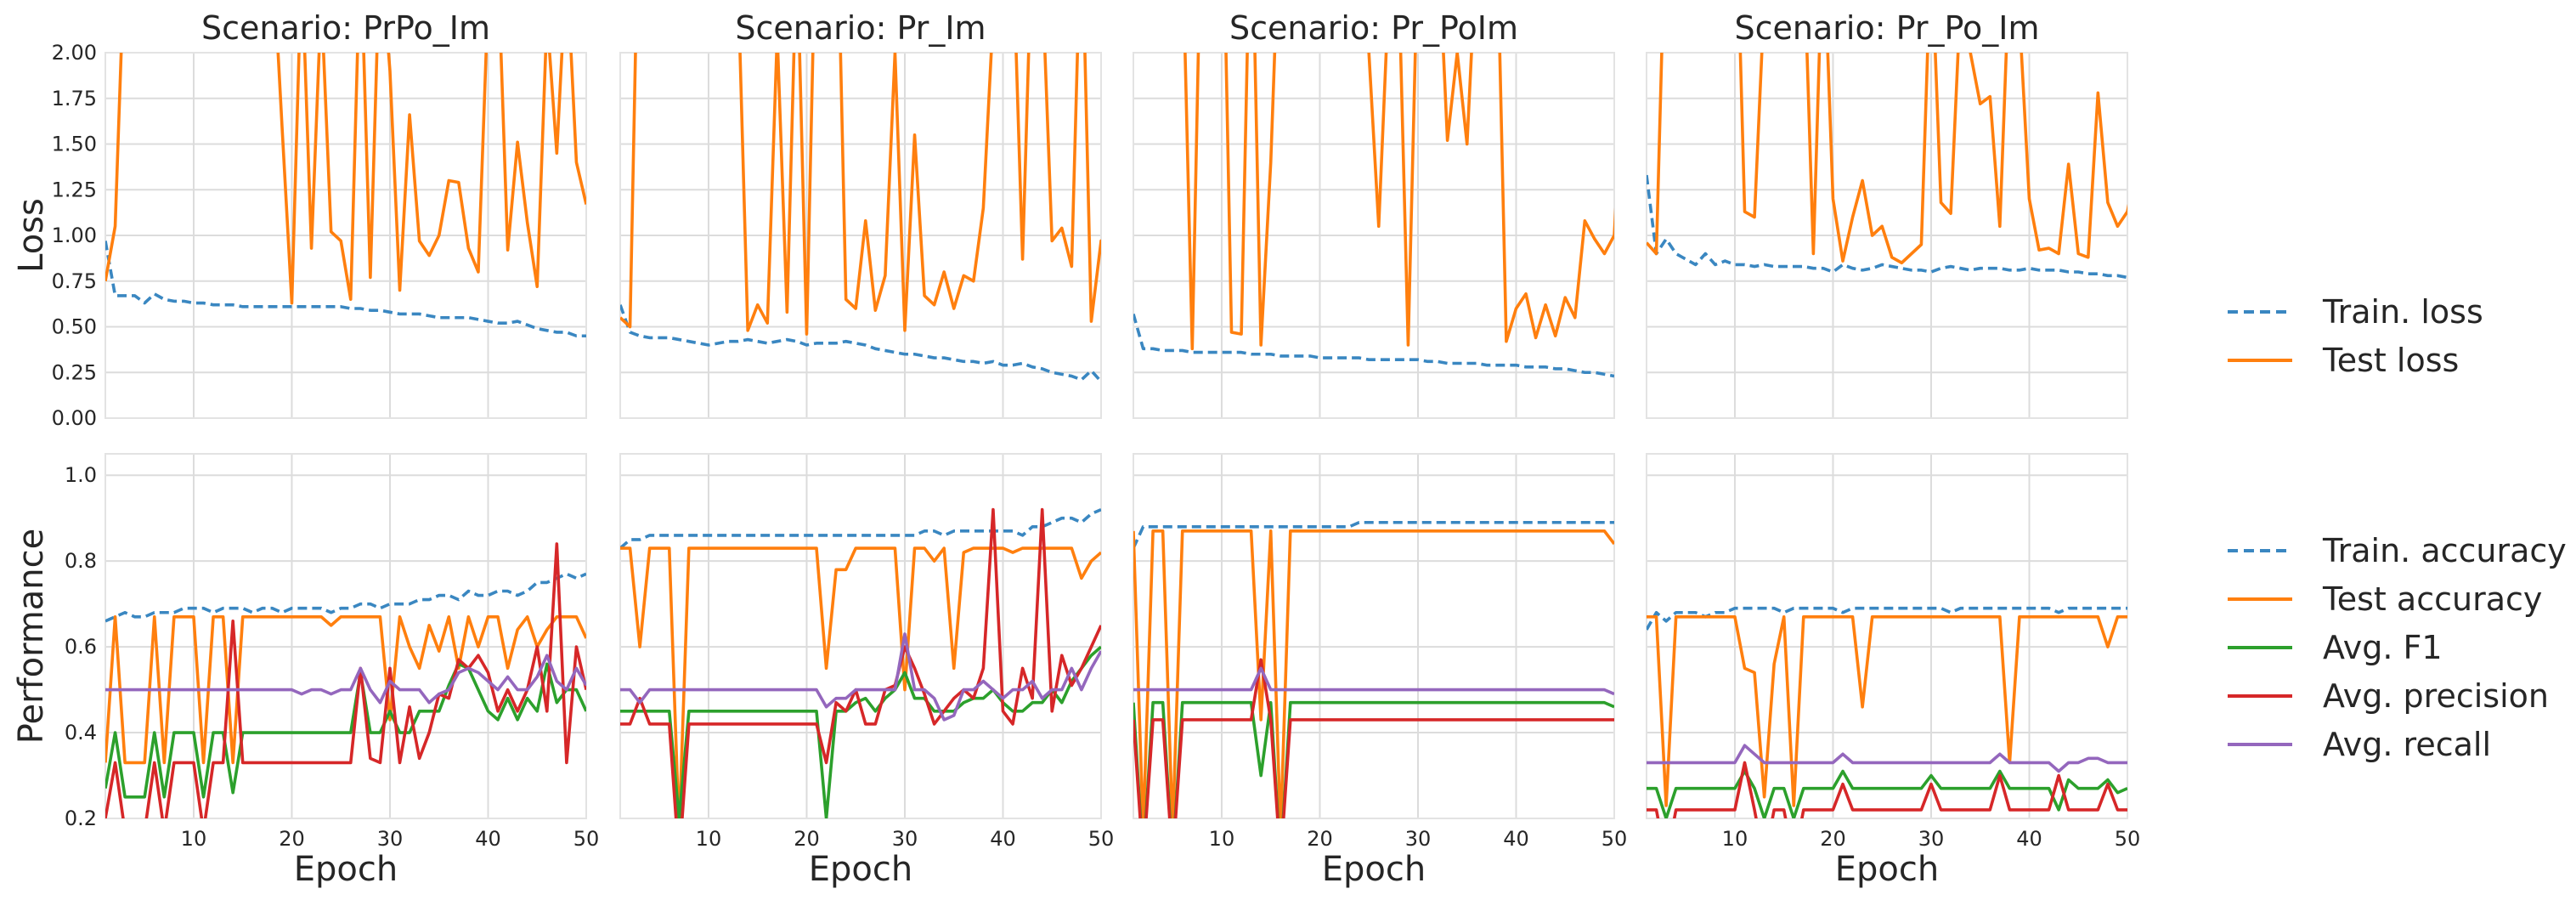  I want to click on subplot-title: Scenario: Pr_Im, so click(860, 28).